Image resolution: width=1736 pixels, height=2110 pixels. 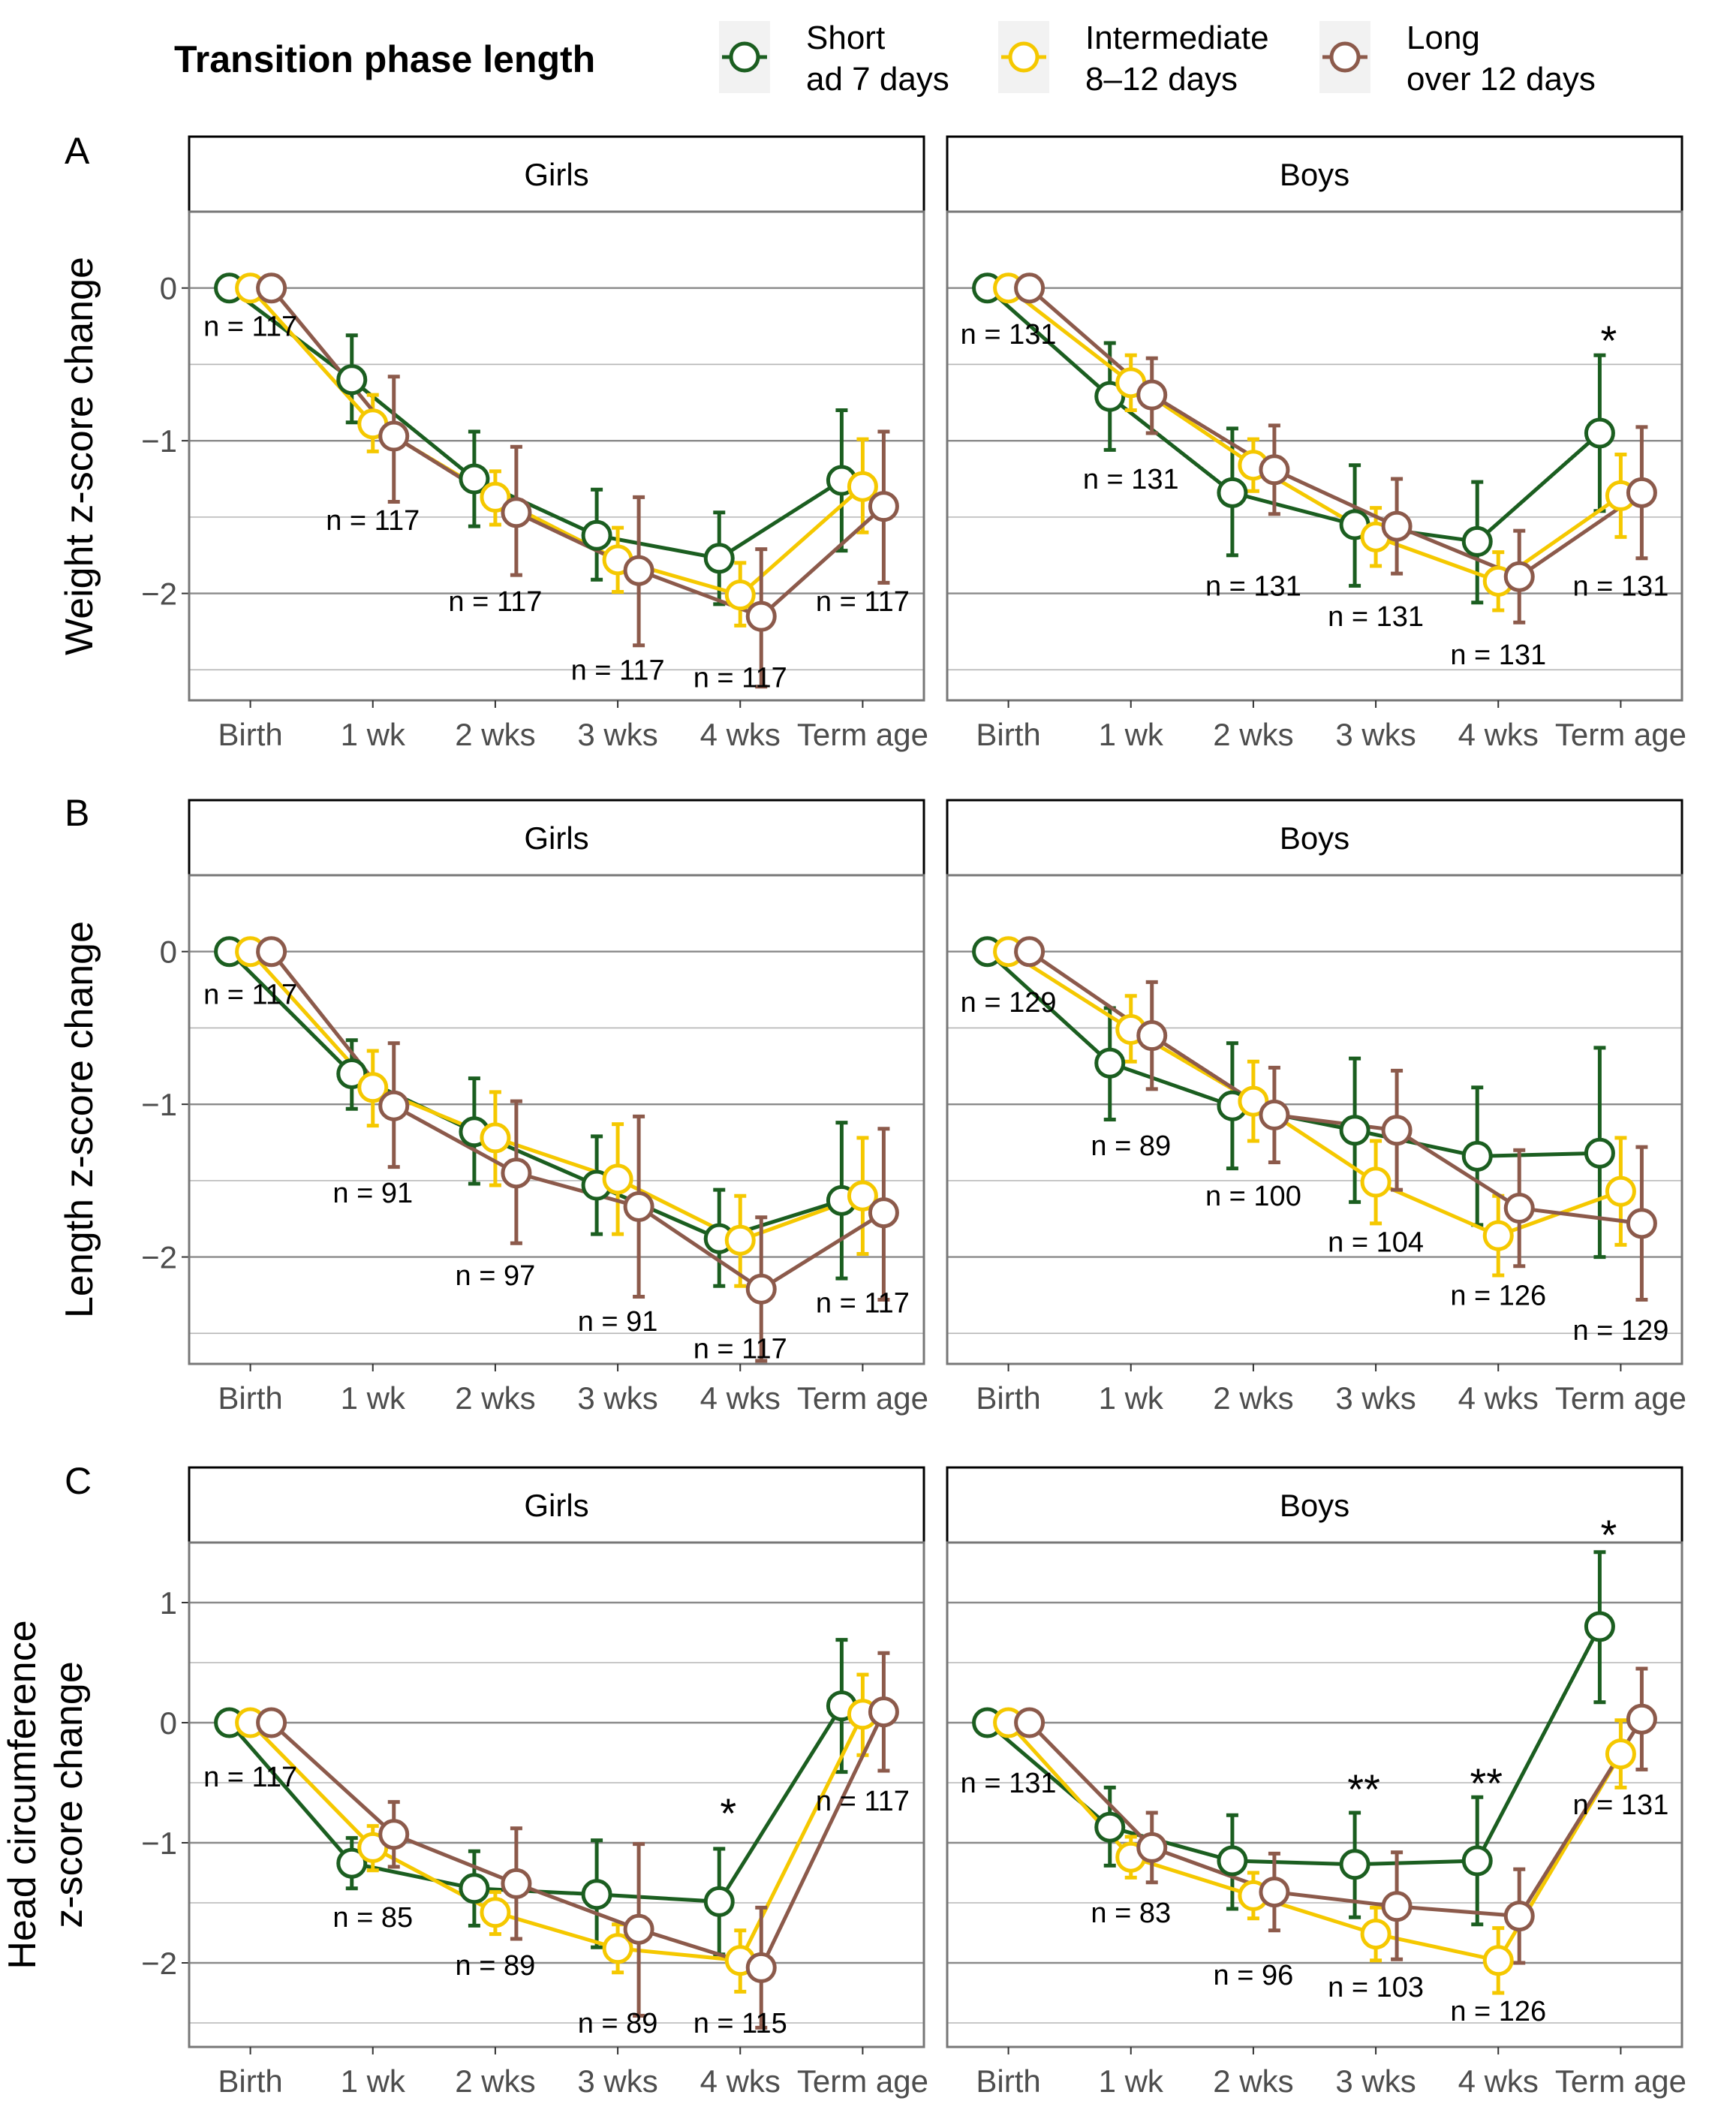 What do you see at coordinates (1457, 59) in the screenshot?
I see `legend-entry-long: Long over 12 days` at bounding box center [1457, 59].